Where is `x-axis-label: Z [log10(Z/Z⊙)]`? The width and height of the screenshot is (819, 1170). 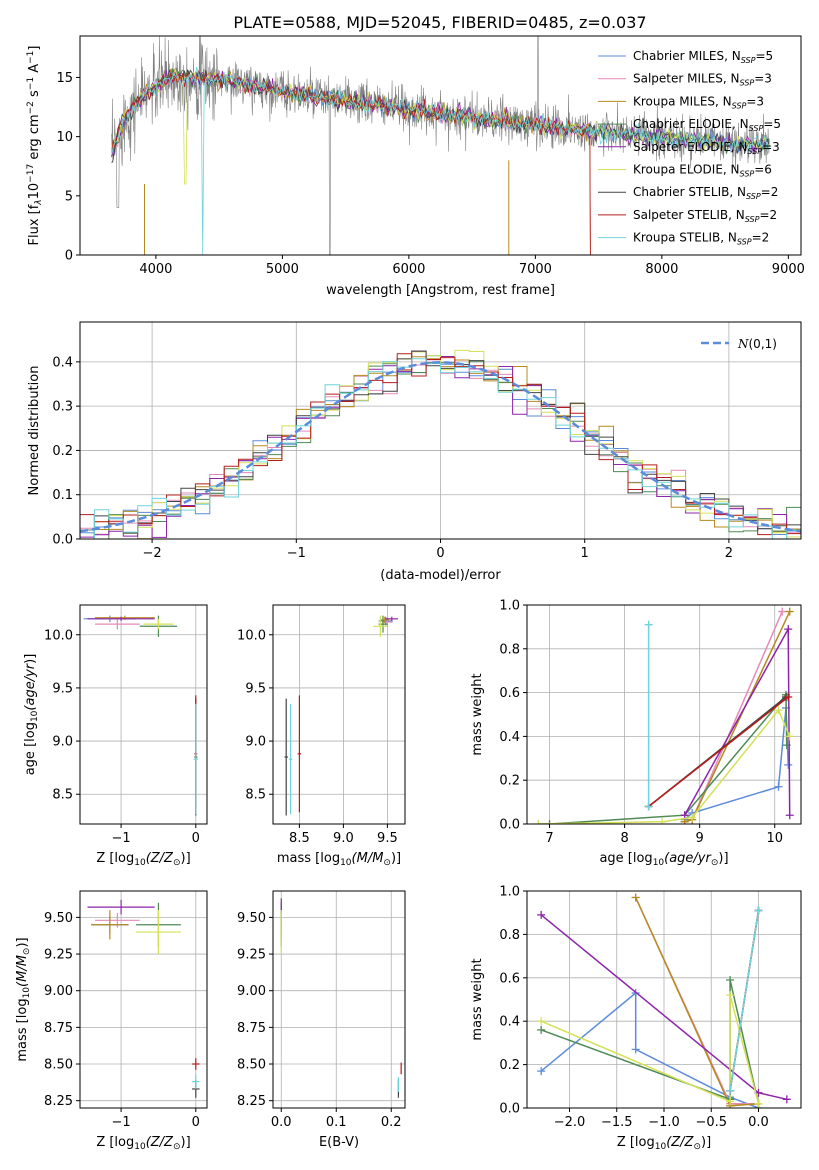 x-axis-label: Z [log10(Z/Z⊙)] is located at coordinates (143, 1143).